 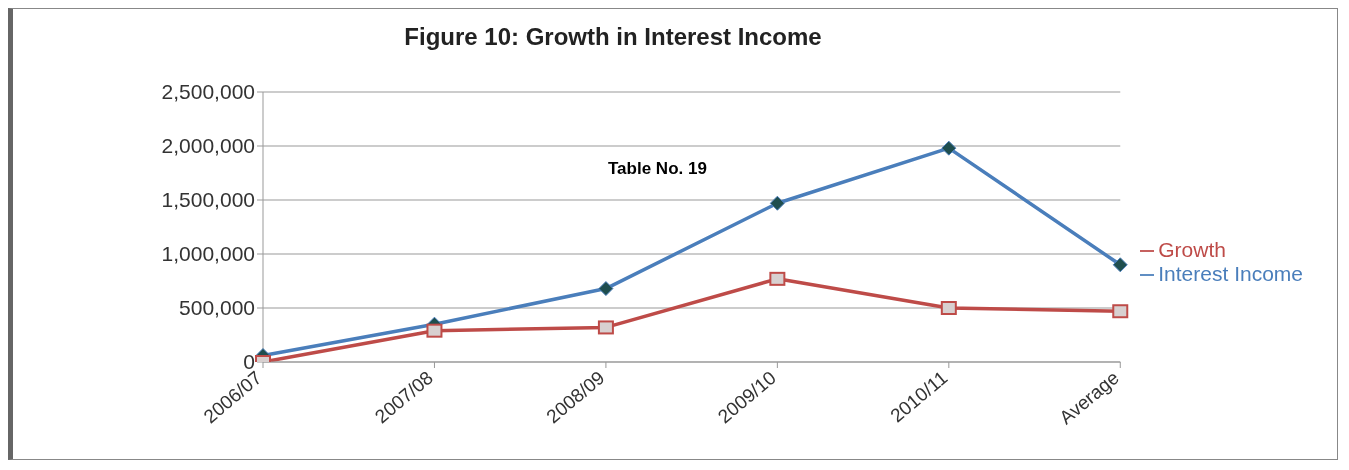 What do you see at coordinates (1192, 249) in the screenshot?
I see `legend-label: Growth` at bounding box center [1192, 249].